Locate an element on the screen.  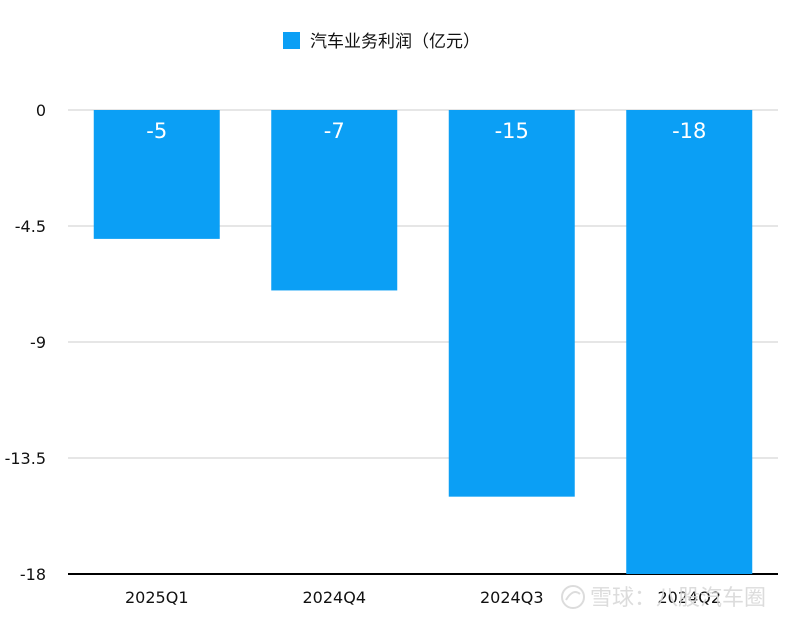
y-tick-label: -18 is located at coordinates (33, 574).